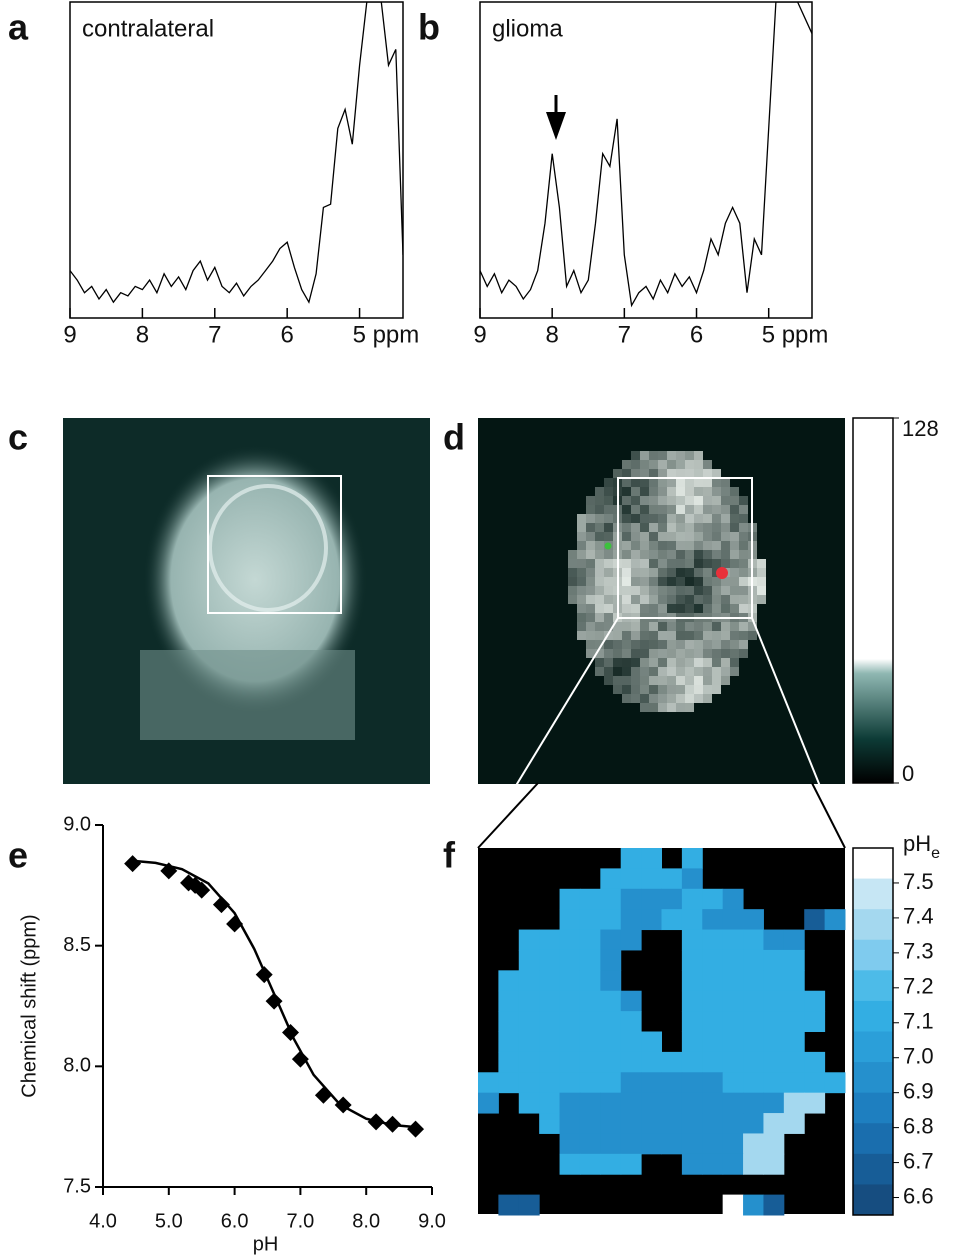 This screenshot has height=1257, width=966. What do you see at coordinates (918, 1090) in the screenshot?
I see `colorbar-tick-label: 6.9` at bounding box center [918, 1090].